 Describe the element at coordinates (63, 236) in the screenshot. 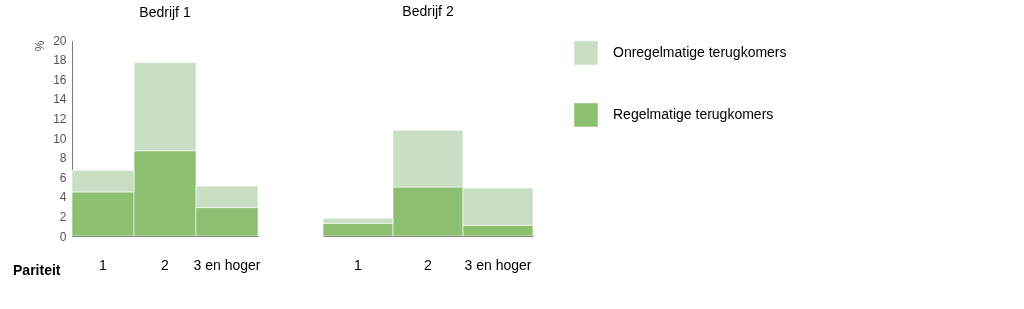

I see `y-tick-label: 0` at that location.